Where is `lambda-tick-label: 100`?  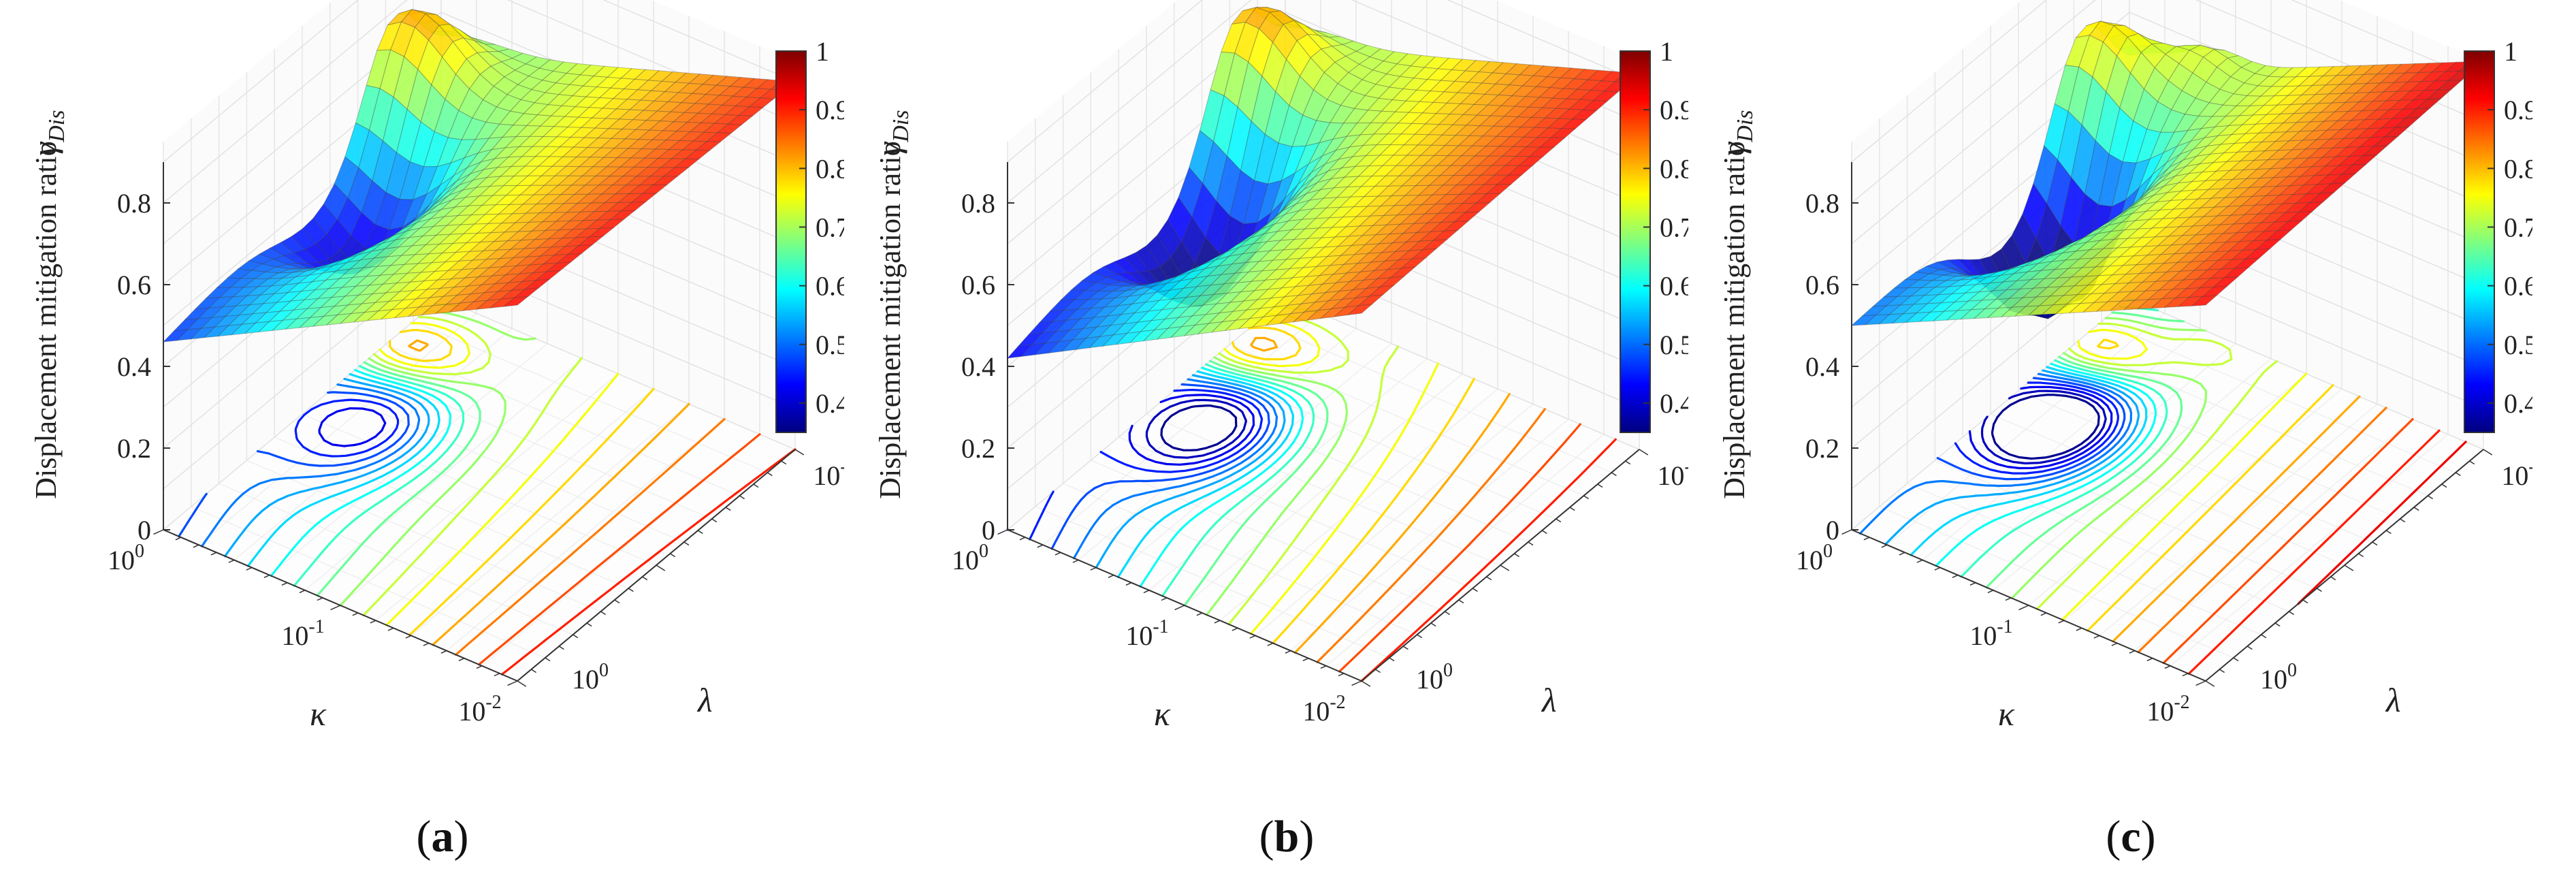
lambda-tick-label: 100 is located at coordinates (1434, 677).